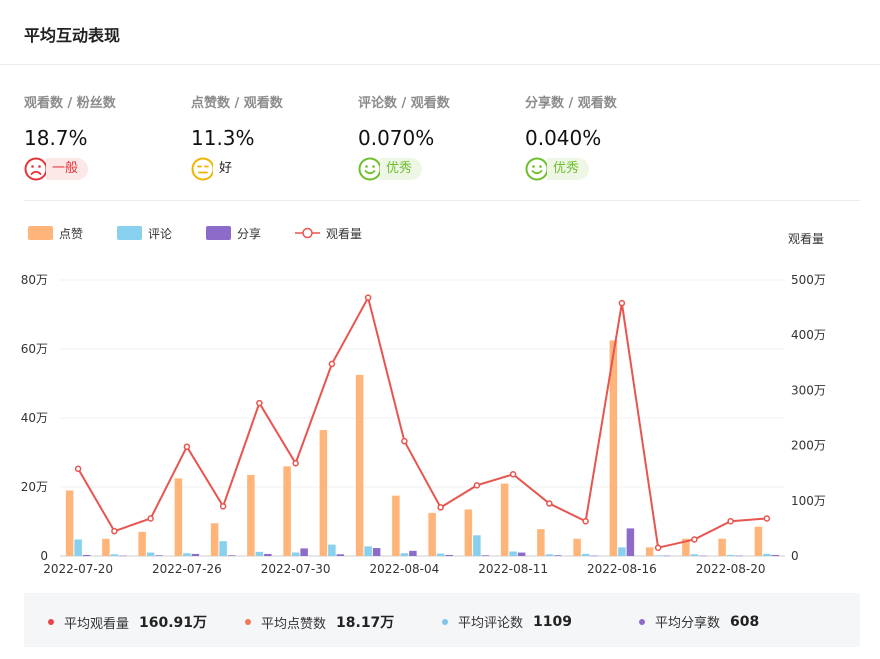 The height and width of the screenshot is (659, 880). What do you see at coordinates (104, 136) in the screenshot?
I see `metric-views-per-fans: 观看数 / 粉丝数 18.7% 一般` at bounding box center [104, 136].